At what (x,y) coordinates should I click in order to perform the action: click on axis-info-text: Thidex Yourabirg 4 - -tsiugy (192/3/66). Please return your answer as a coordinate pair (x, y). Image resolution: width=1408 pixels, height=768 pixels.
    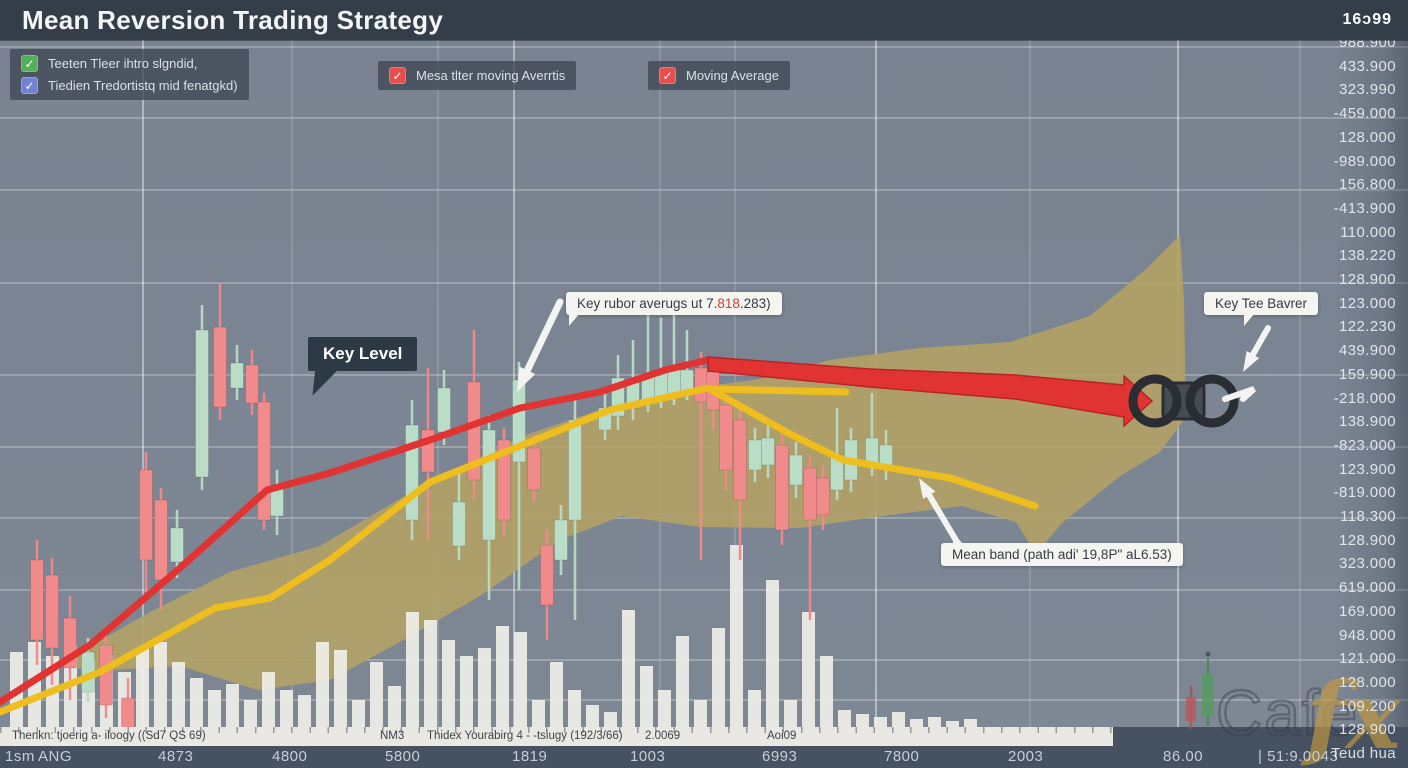
    Looking at the image, I should click on (525, 736).